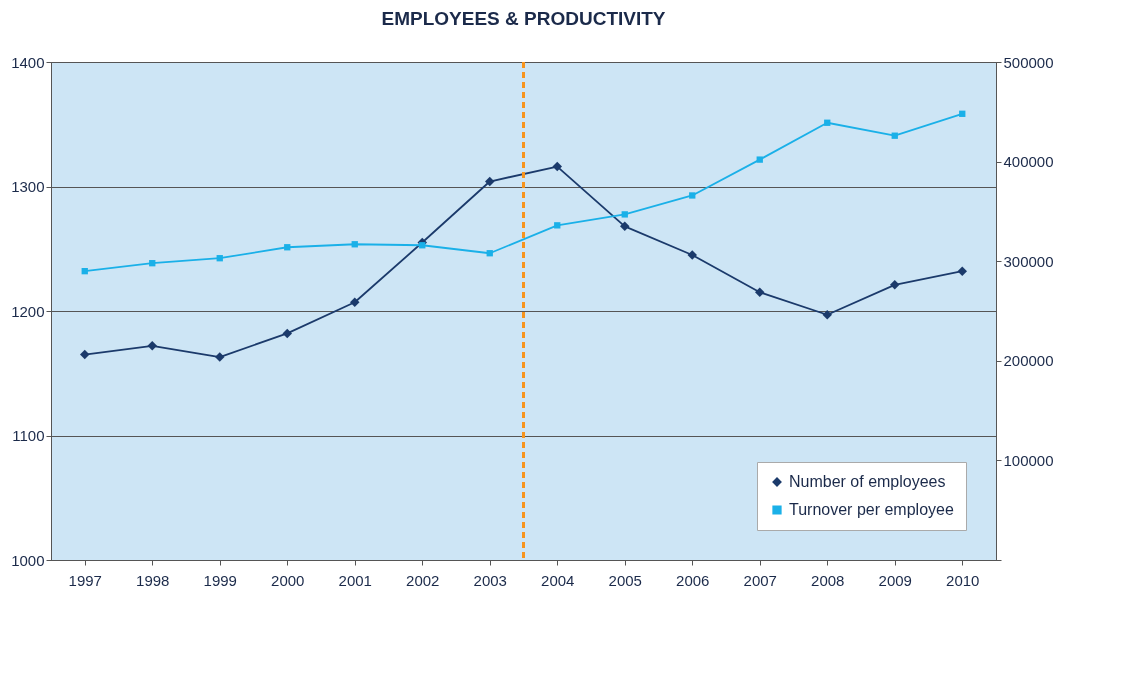 The width and height of the screenshot is (1139, 682). Describe the element at coordinates (288, 580) in the screenshot. I see `x-tick-label: 2000` at that location.